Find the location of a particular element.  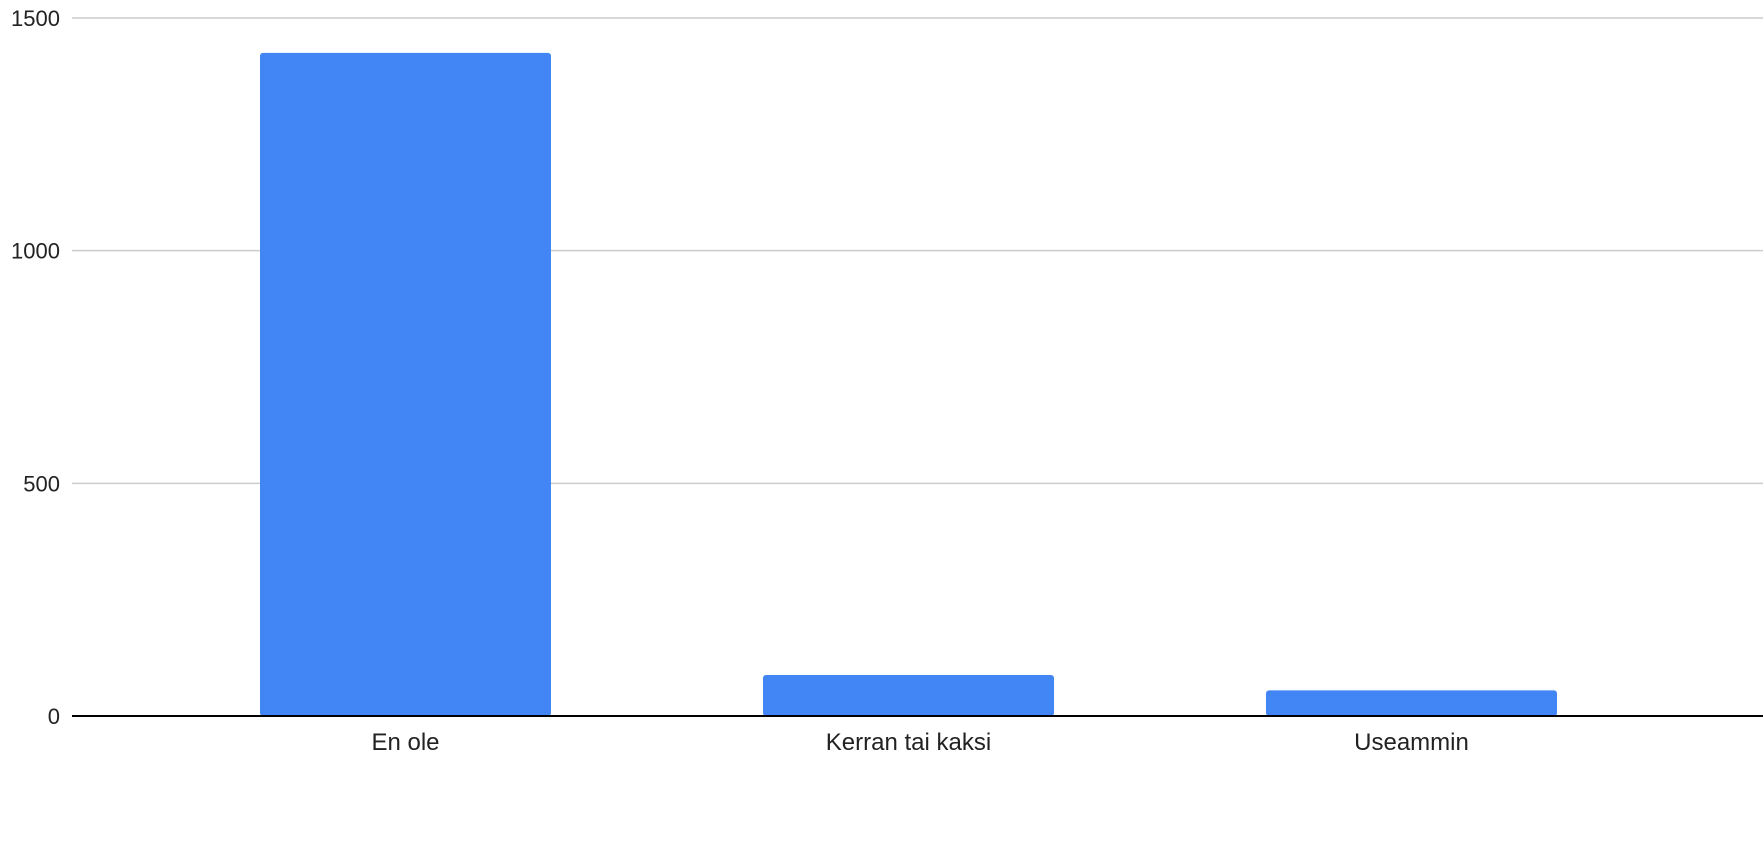

y-tick-label: 500 is located at coordinates (41, 483).